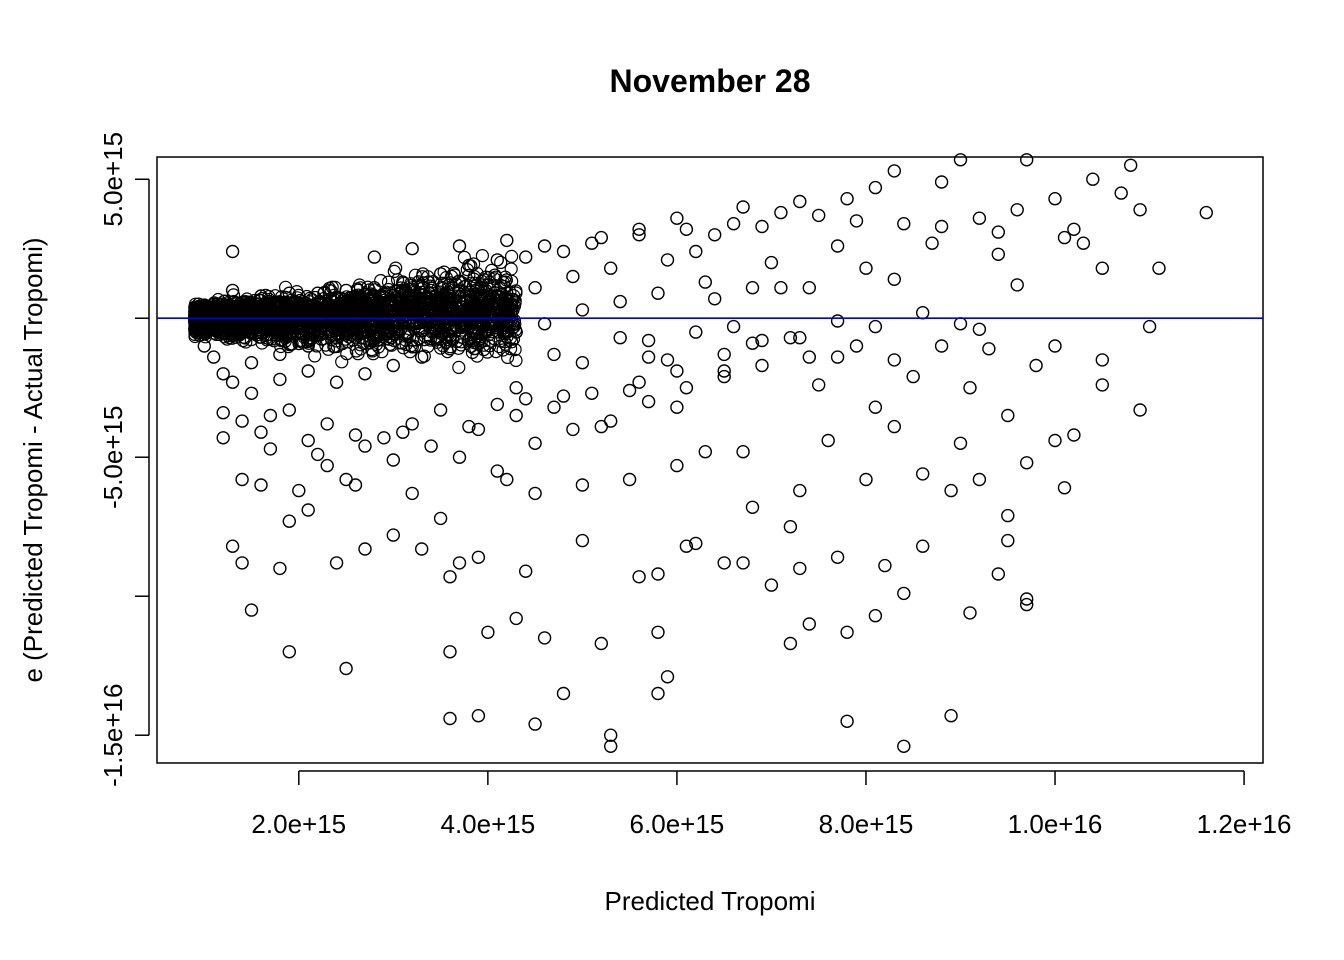 Image resolution: width=1344 pixels, height=960 pixels. What do you see at coordinates (487, 824) in the screenshot?
I see `x-tick-label: 4.0e+15` at bounding box center [487, 824].